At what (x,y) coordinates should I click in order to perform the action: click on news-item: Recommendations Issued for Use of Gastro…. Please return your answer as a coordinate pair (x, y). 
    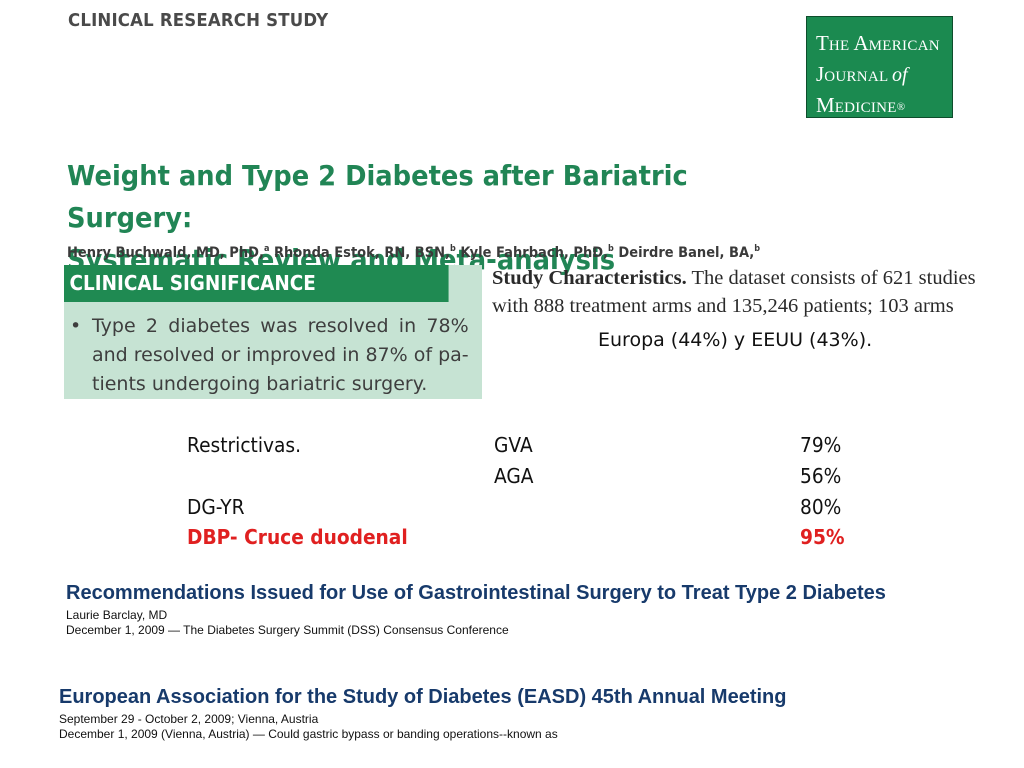
    Looking at the image, I should click on (476, 609).